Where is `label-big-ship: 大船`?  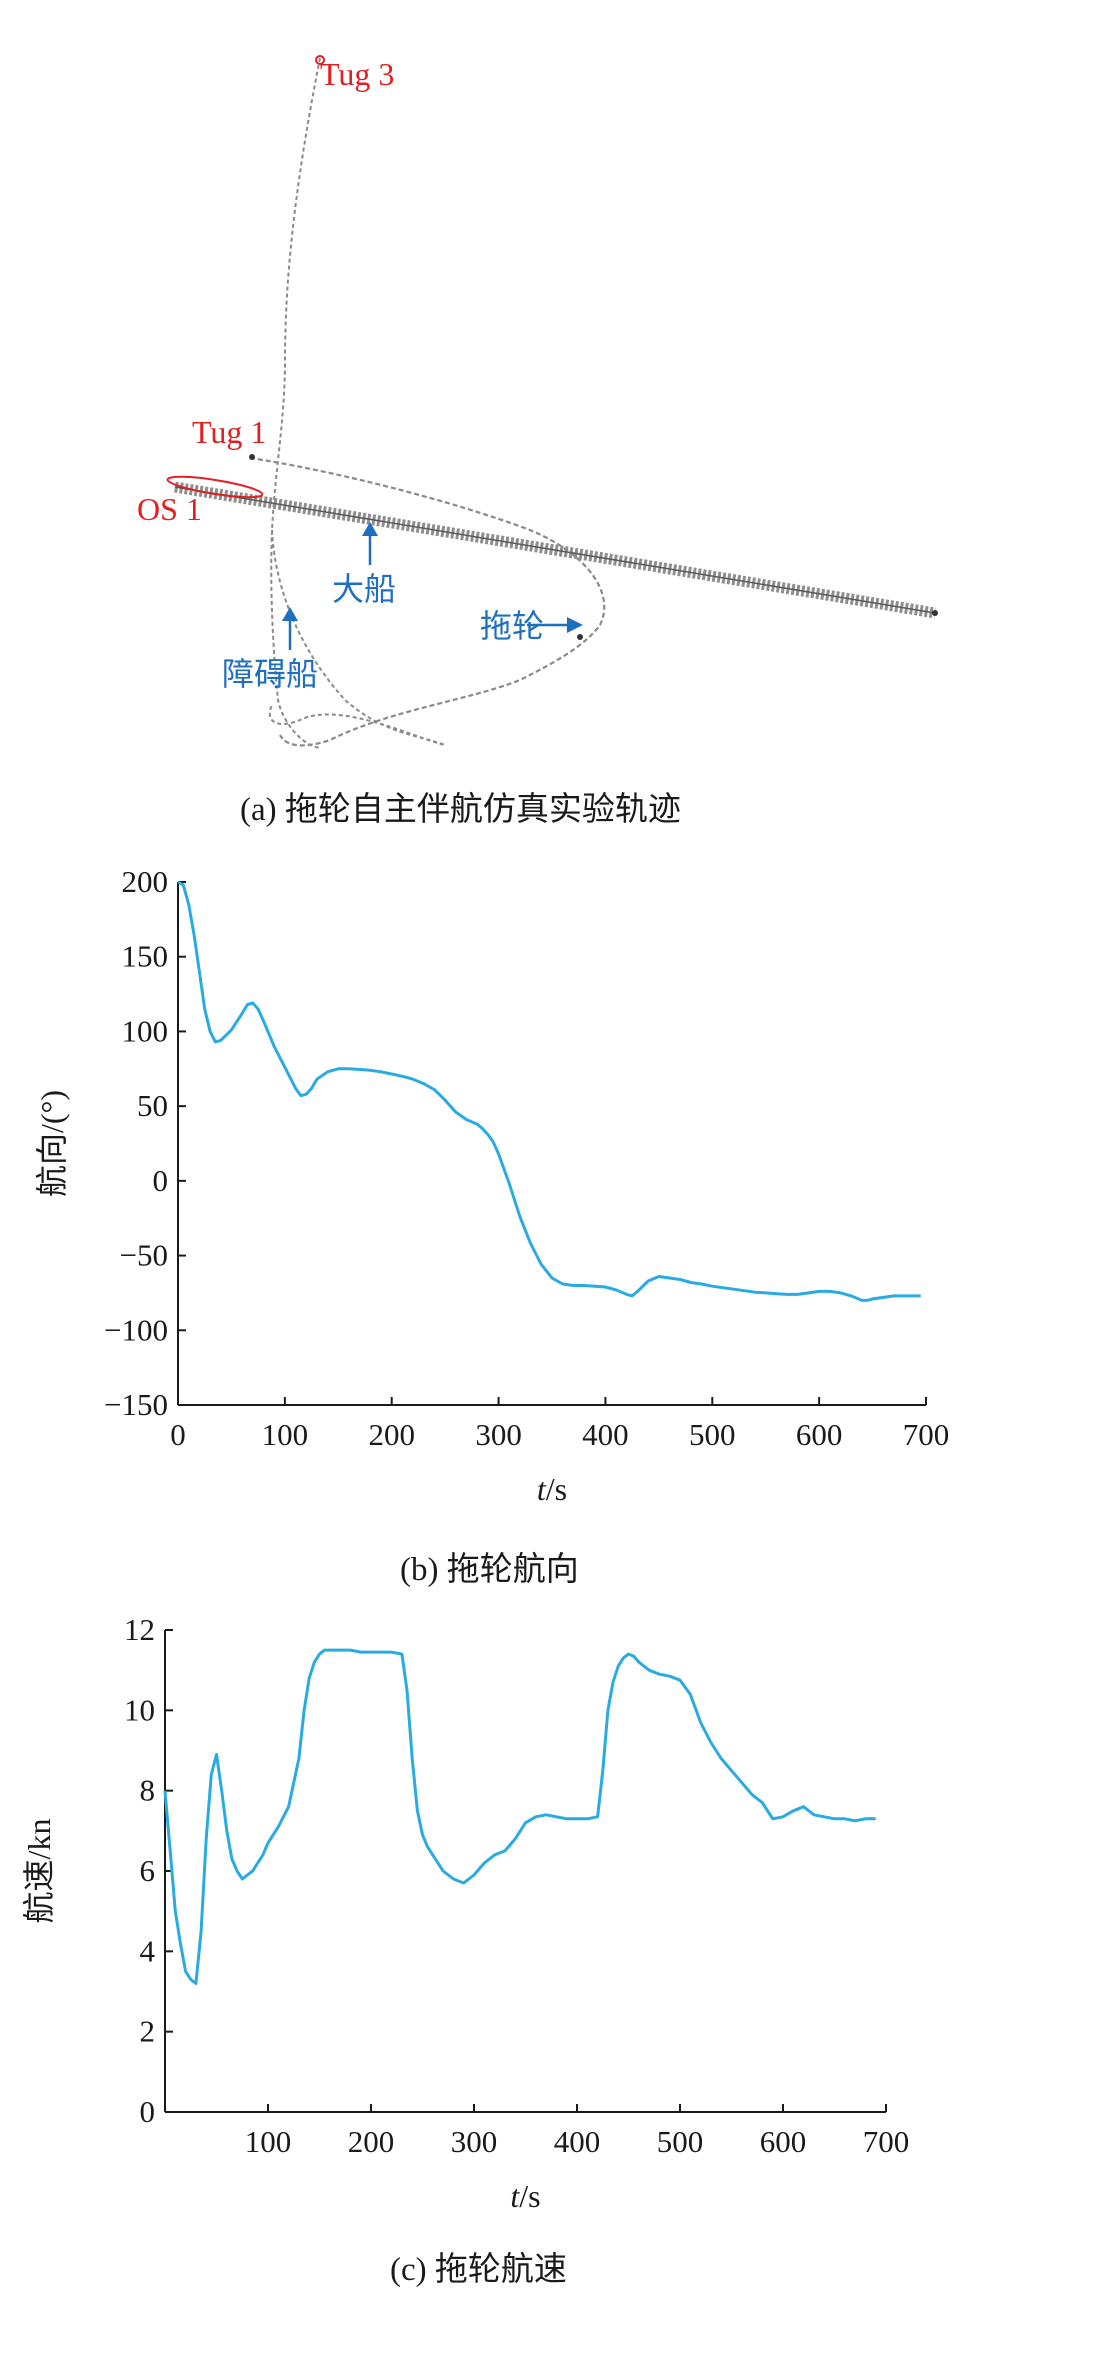 label-big-ship: 大船 is located at coordinates (364, 589).